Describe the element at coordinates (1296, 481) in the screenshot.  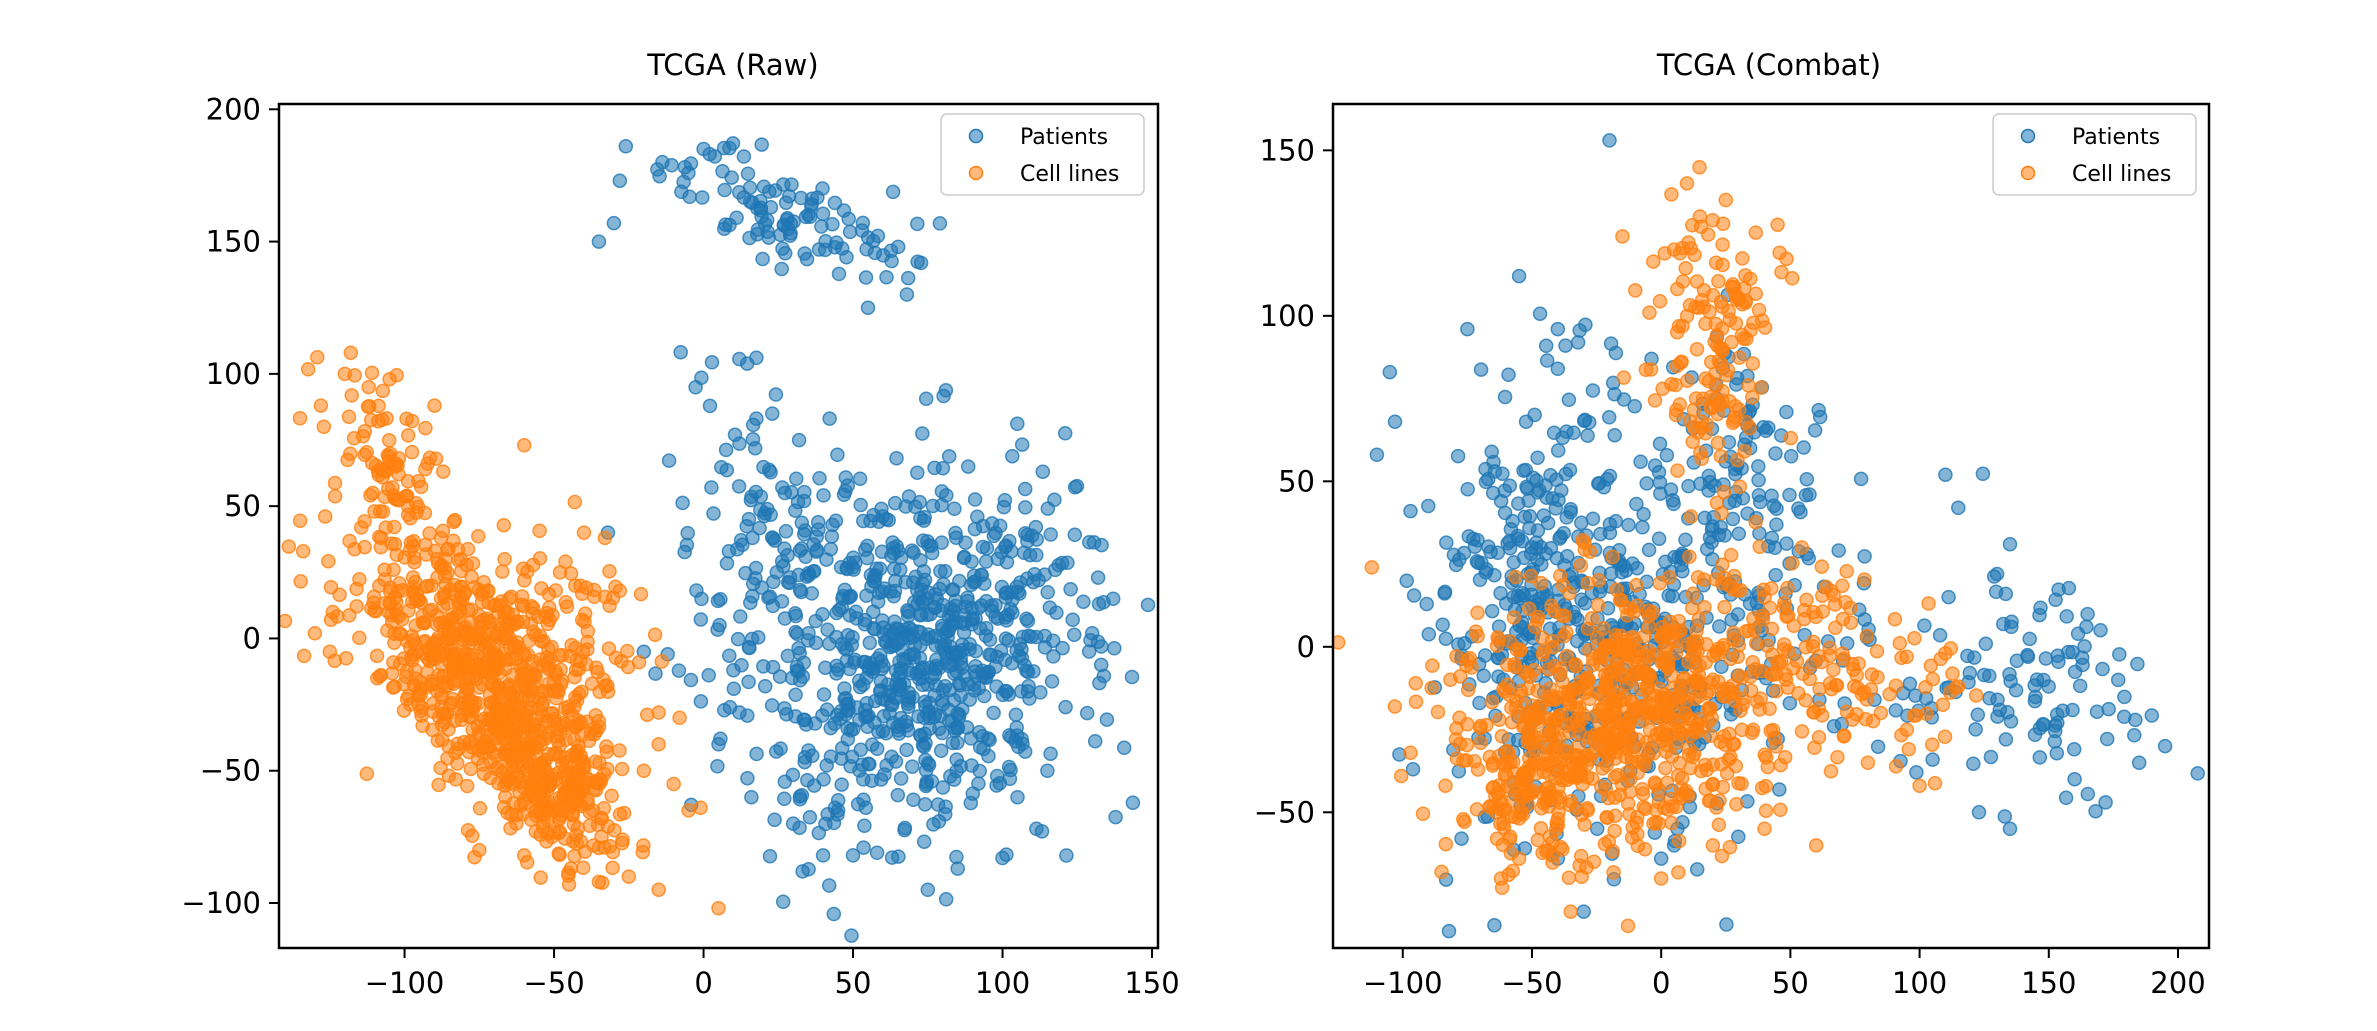
I see `y-tick-label: 50` at that location.